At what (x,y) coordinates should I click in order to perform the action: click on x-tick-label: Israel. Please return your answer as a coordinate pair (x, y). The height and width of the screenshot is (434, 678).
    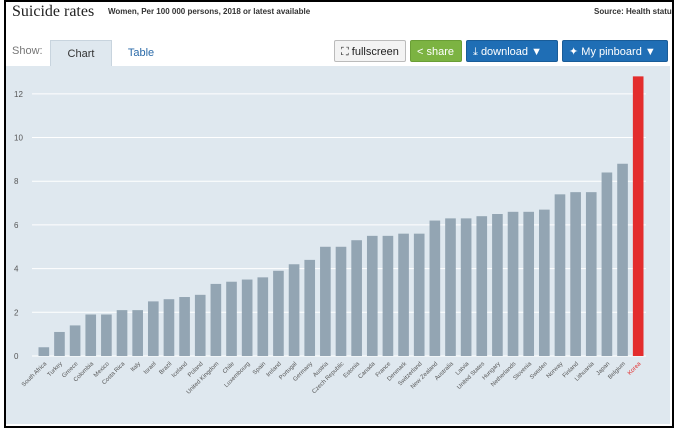
    Looking at the image, I should click on (150, 368).